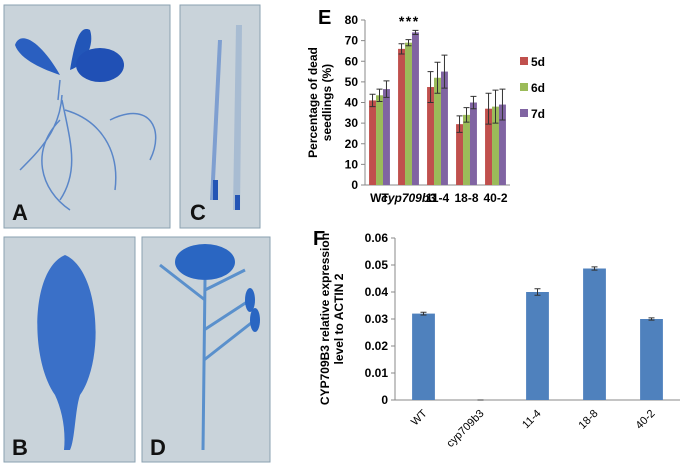 The height and width of the screenshot is (470, 685). I want to click on panel-label: B, so click(20, 447).